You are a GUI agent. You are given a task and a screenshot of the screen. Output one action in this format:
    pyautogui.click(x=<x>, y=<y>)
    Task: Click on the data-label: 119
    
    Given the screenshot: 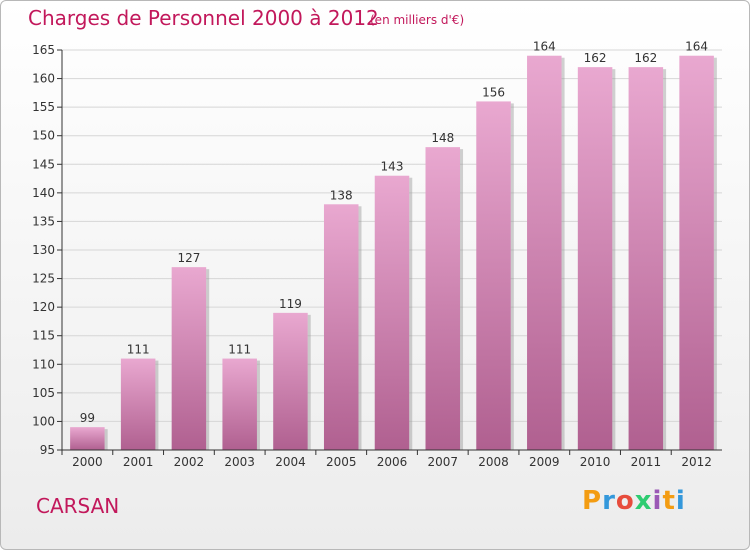 What is the action you would take?
    pyautogui.click(x=290, y=304)
    